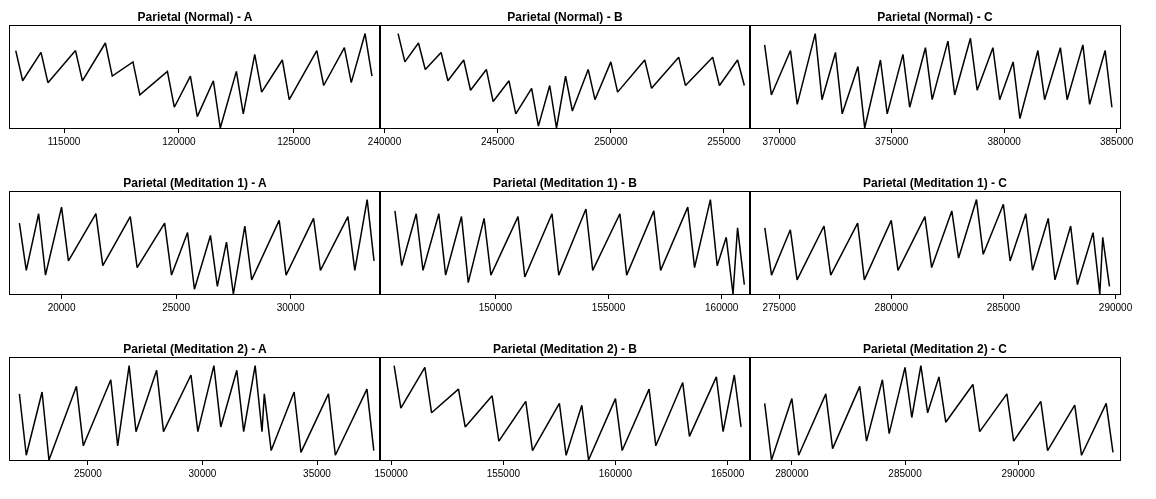  Describe the element at coordinates (195, 17) in the screenshot. I see `chart-title: Parietal (Normal) - A` at that location.